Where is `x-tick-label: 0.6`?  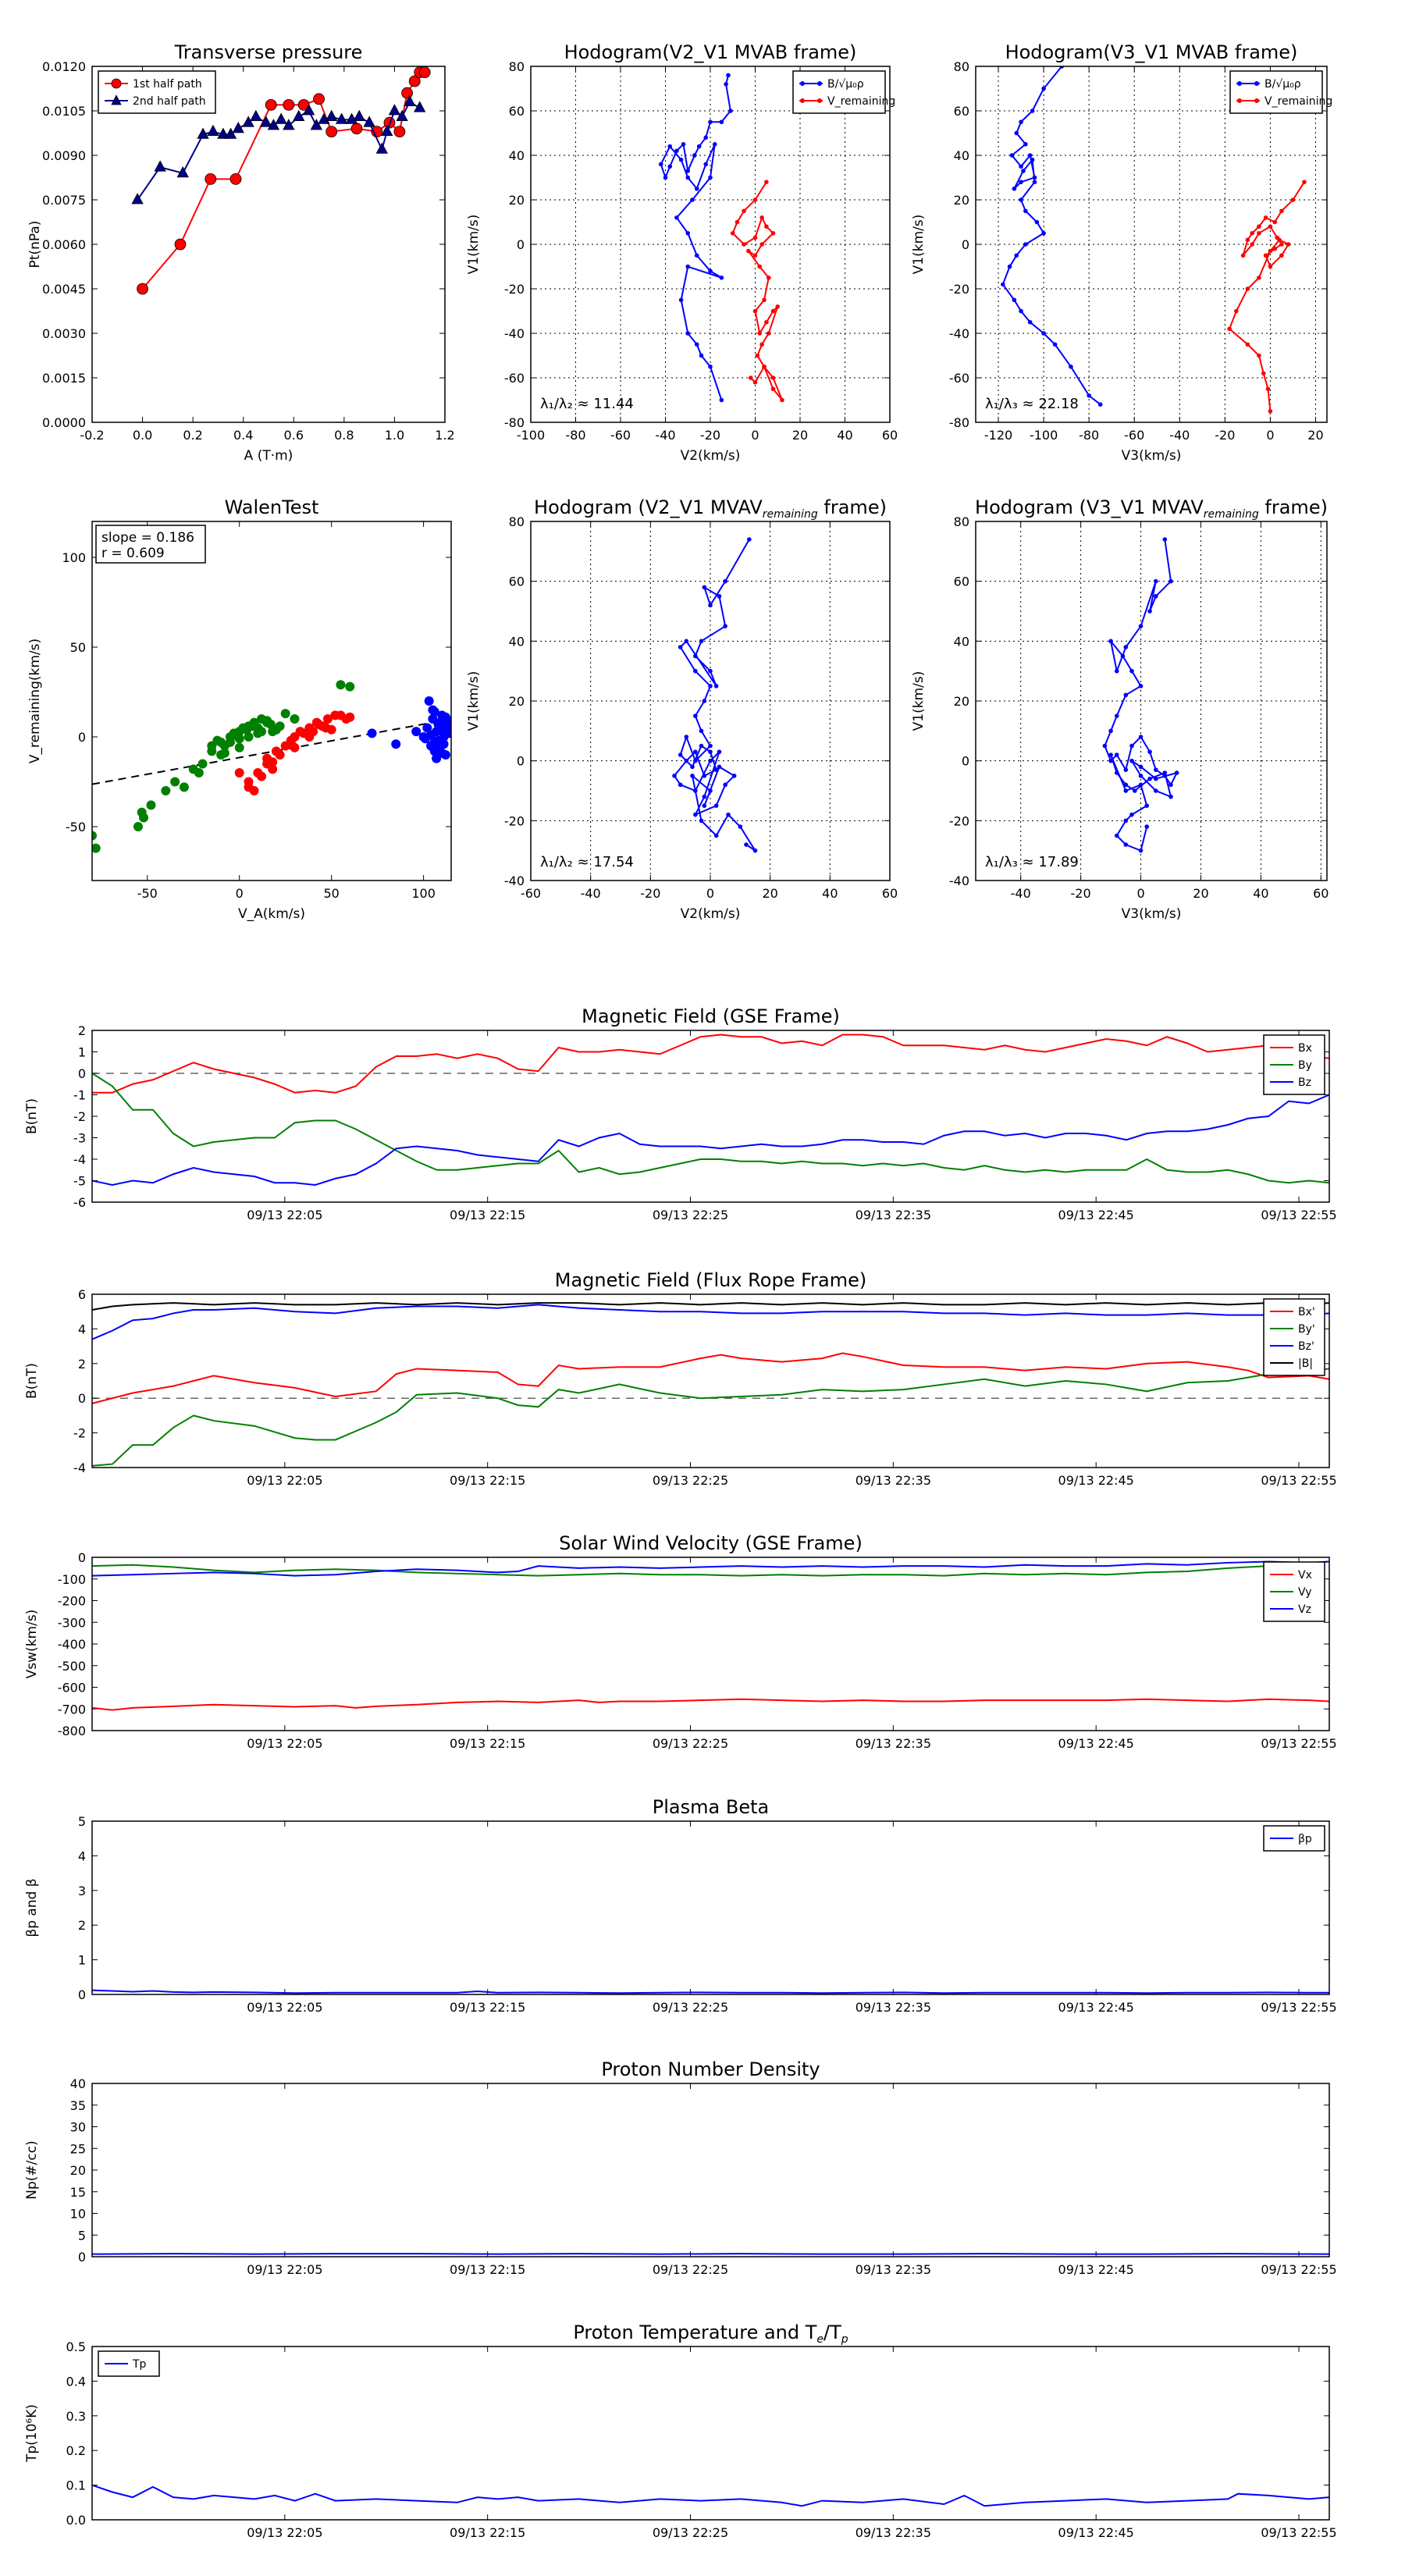 x-tick-label: 0.6 is located at coordinates (294, 435).